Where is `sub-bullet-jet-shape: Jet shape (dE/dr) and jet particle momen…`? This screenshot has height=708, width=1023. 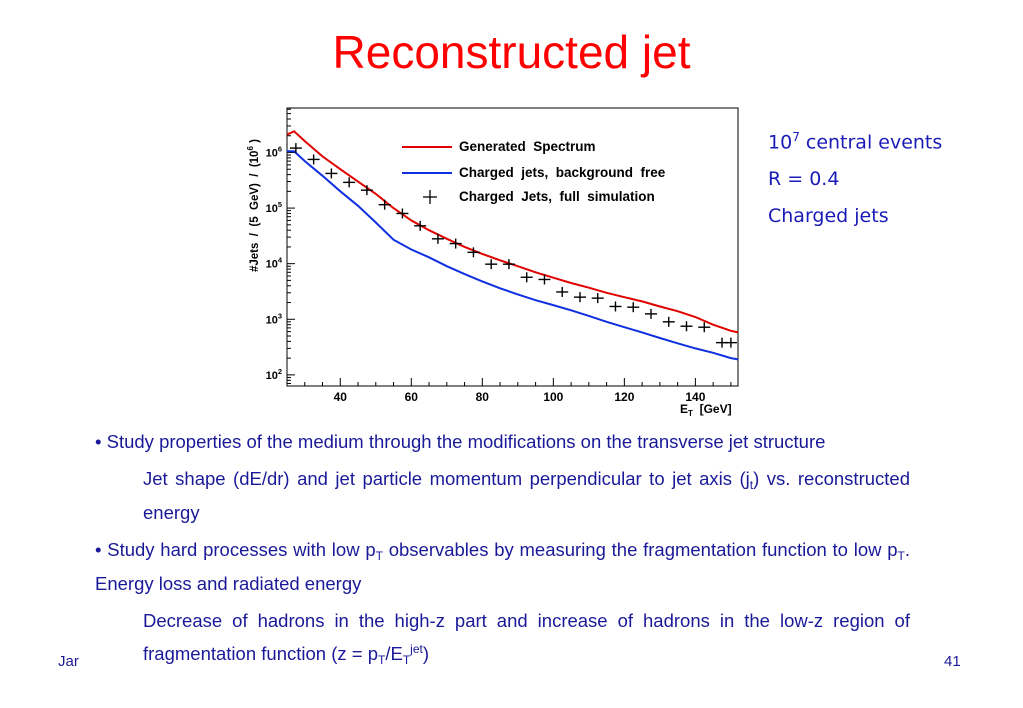
sub-bullet-jet-shape: Jet shape (dE/dr) and jet particle momen… is located at coordinates (526, 495).